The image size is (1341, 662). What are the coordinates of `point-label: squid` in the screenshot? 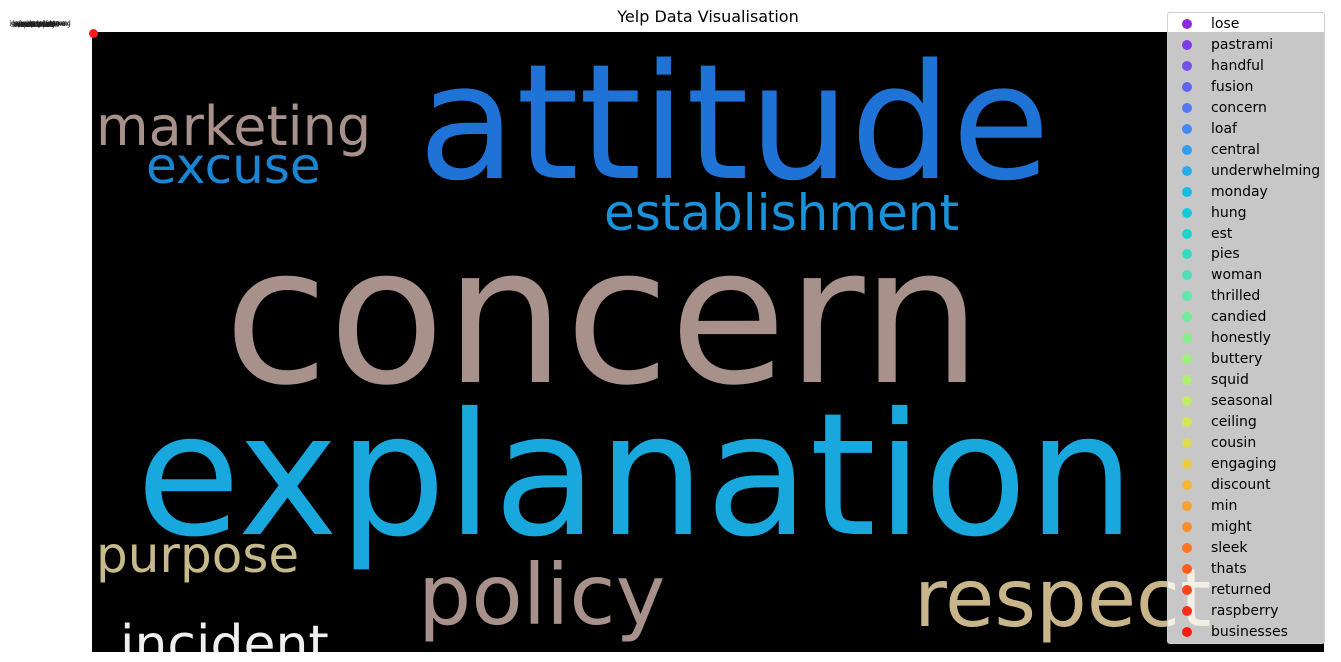 It's located at (26, 25).